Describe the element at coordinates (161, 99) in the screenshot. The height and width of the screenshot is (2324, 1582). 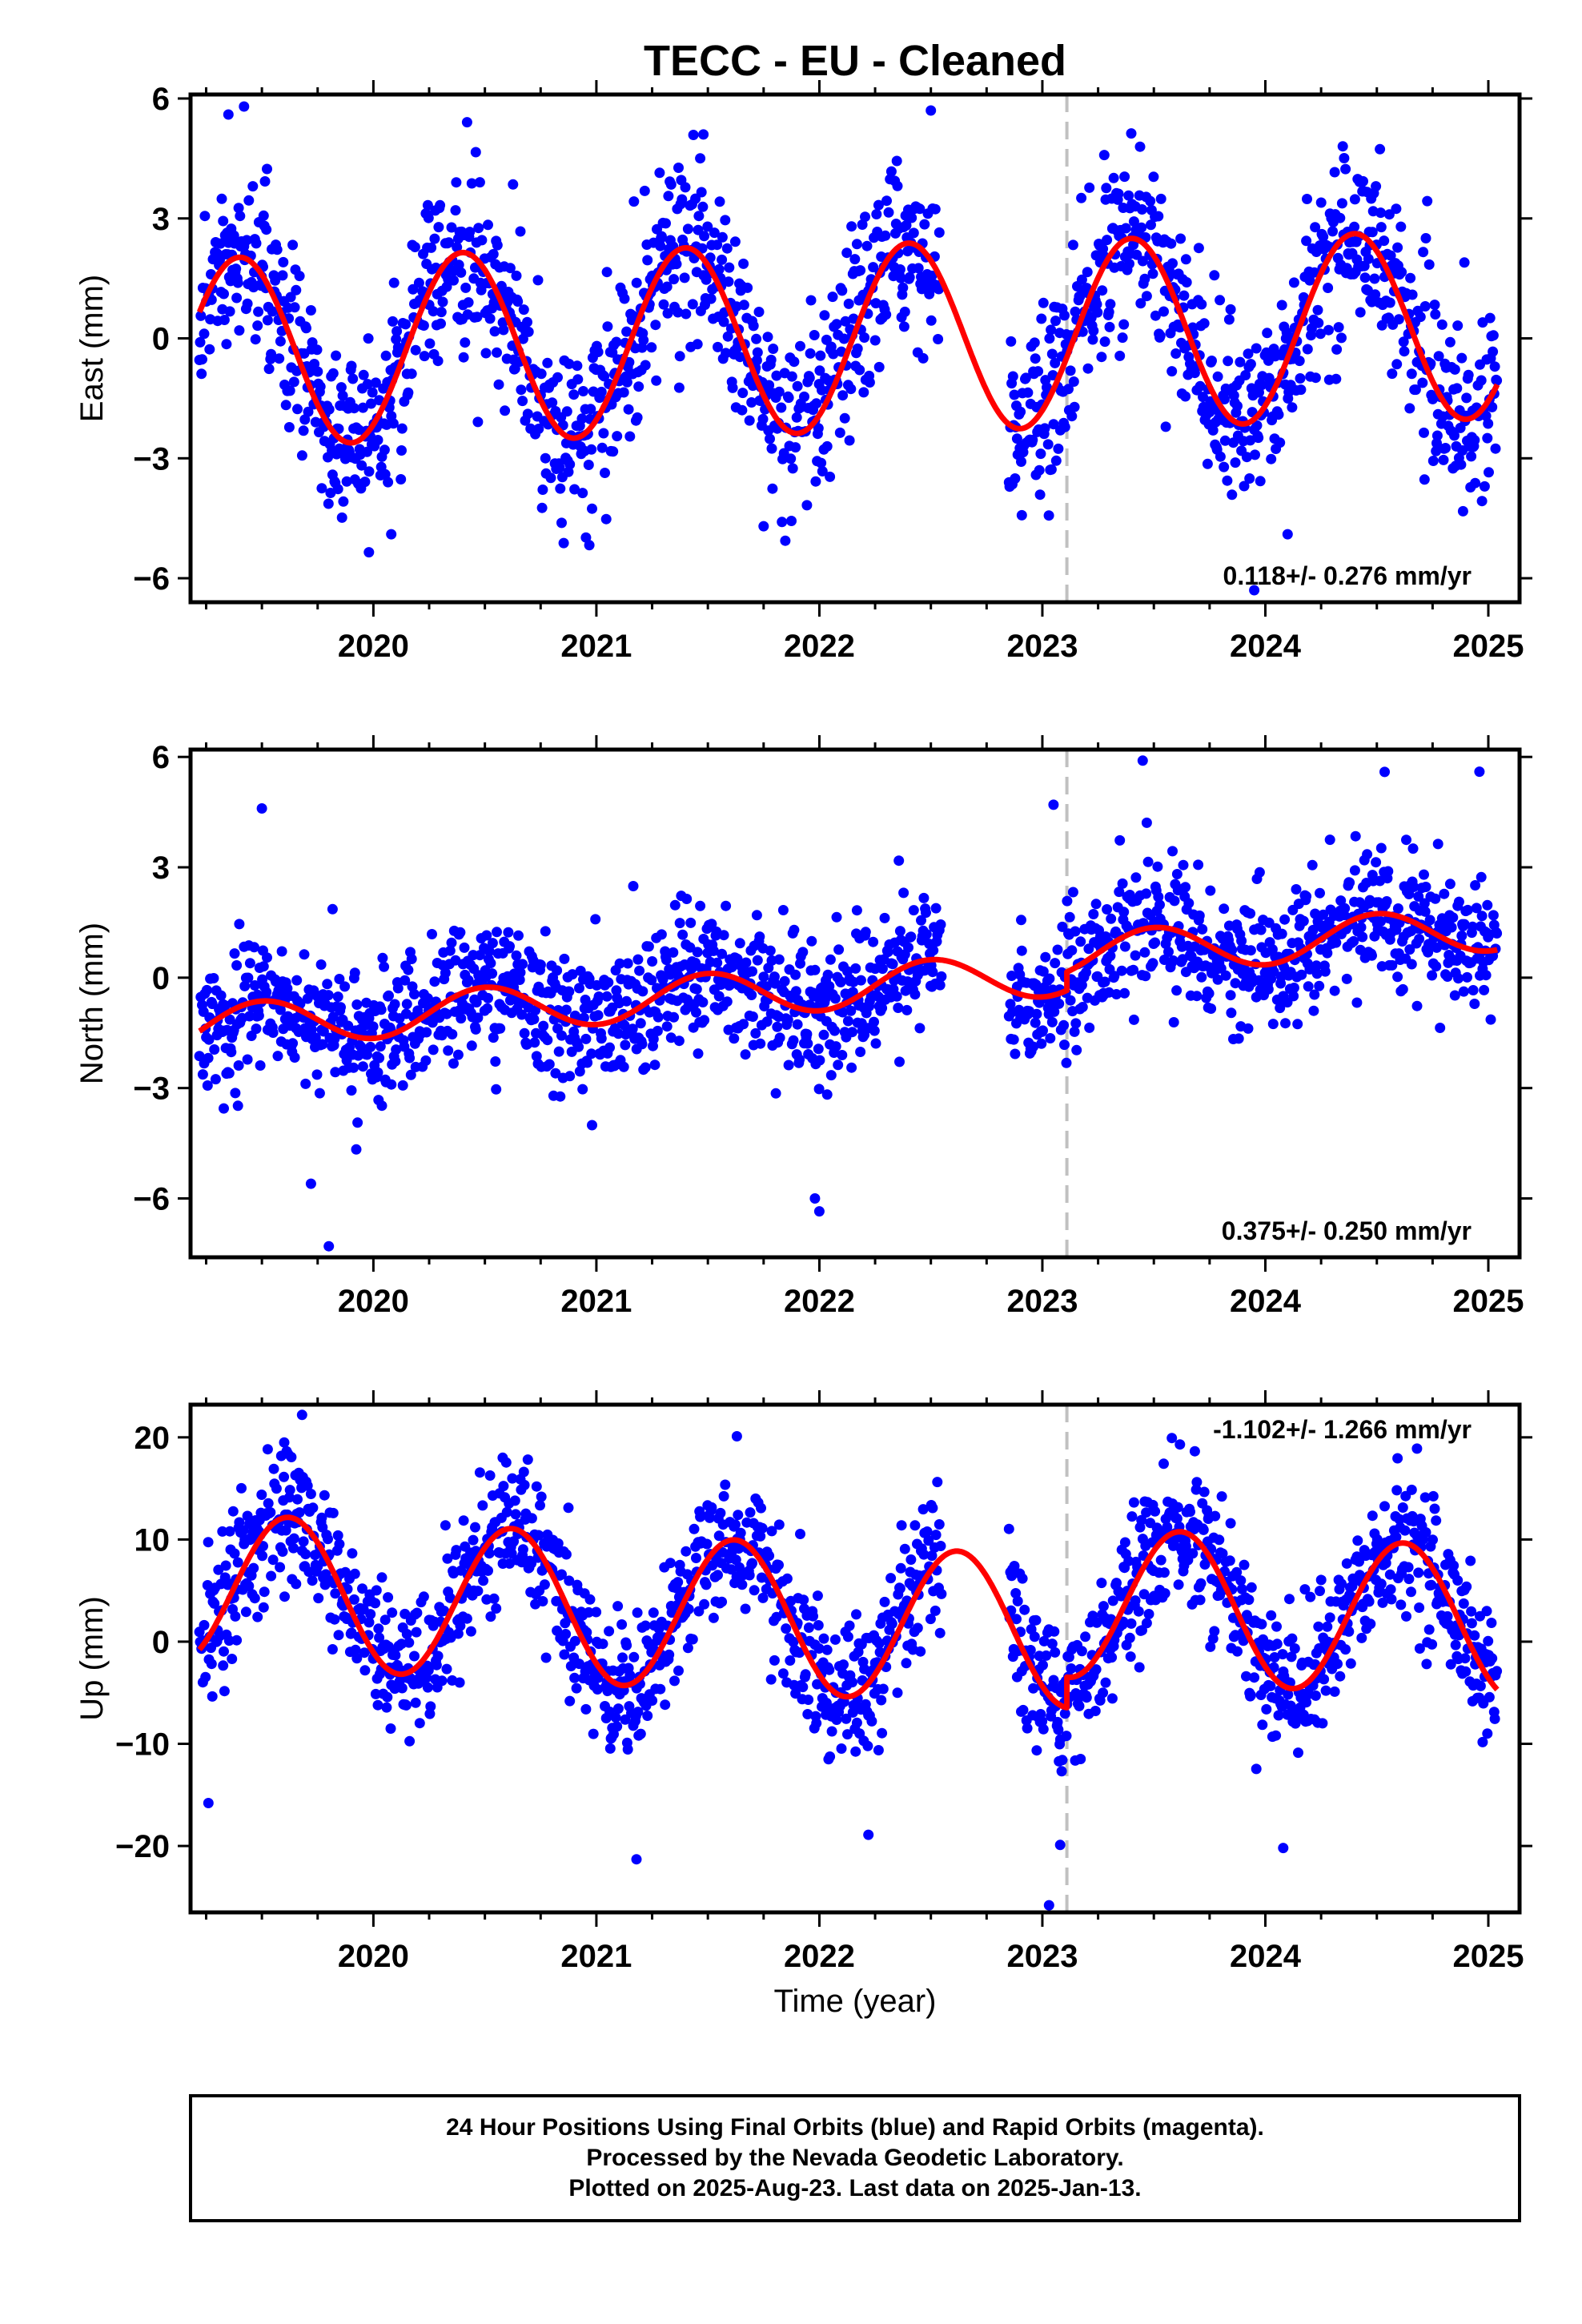
I see `y-tick-label: 6` at that location.